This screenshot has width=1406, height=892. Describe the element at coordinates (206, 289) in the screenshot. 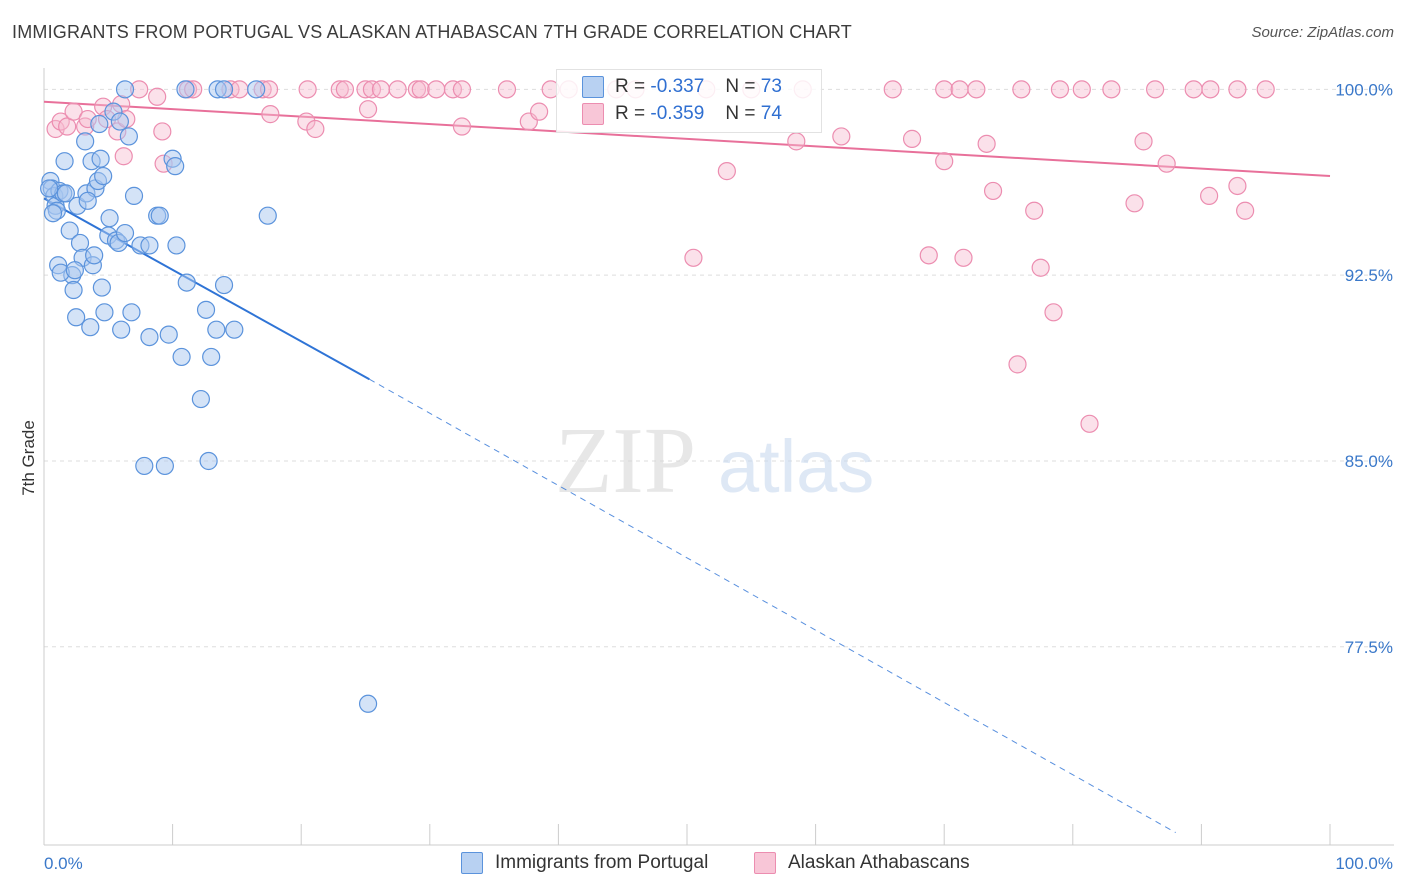

I see `trendline-portugal` at that location.